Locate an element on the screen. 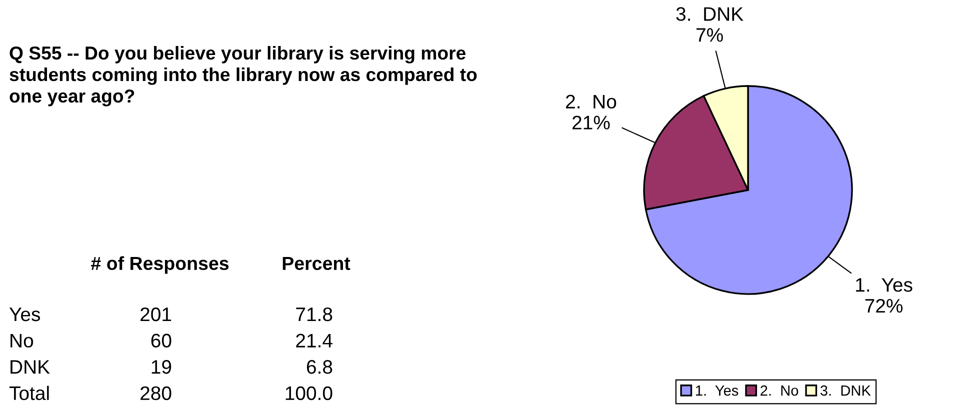 The height and width of the screenshot is (418, 966). text: 201 is located at coordinates (156, 314).